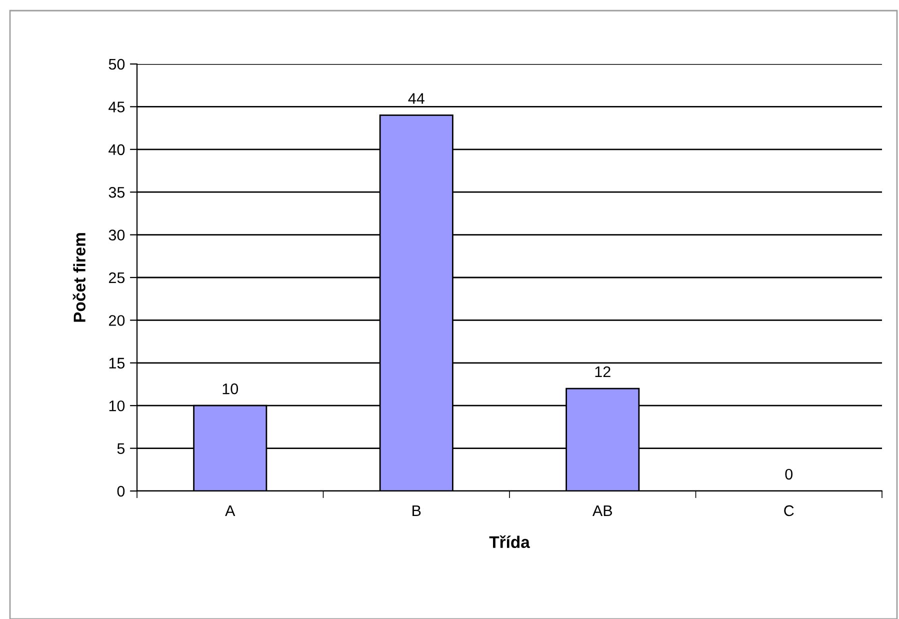 This screenshot has height=619, width=899. What do you see at coordinates (416, 510) in the screenshot?
I see `x-tick-label: B` at bounding box center [416, 510].